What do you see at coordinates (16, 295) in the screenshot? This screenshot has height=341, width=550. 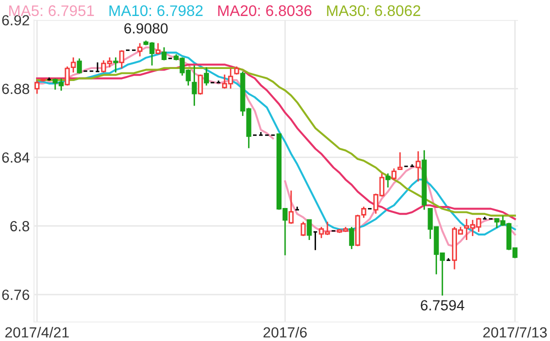 I see `y-tick-label: 6.76` at bounding box center [16, 295].